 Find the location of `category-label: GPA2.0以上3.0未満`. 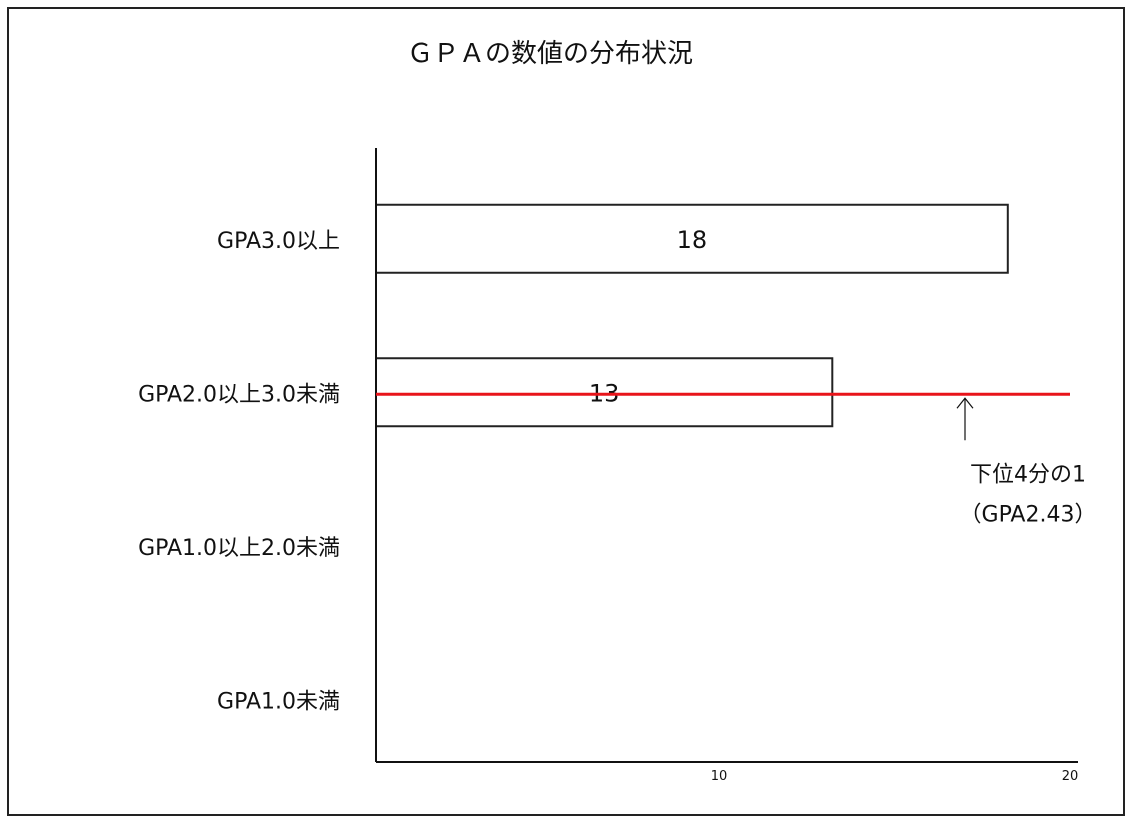

category-label: GPA2.0以上3.0未満 is located at coordinates (239, 394).